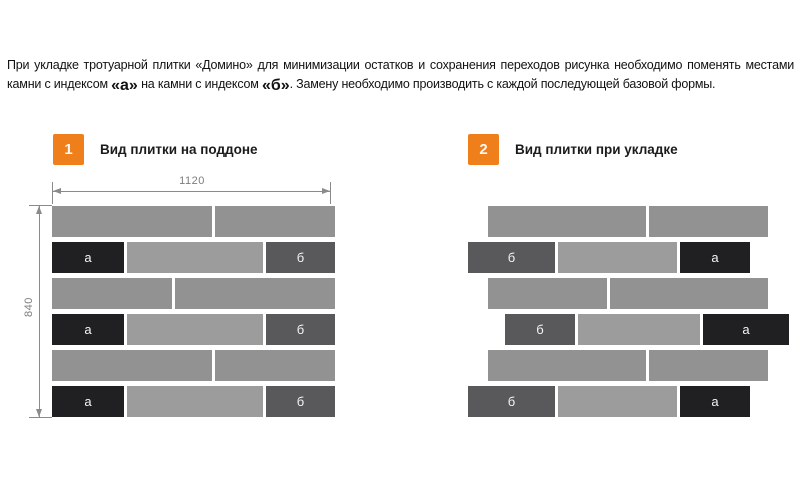  I want to click on index-a-emphasis: «а», so click(124, 85).